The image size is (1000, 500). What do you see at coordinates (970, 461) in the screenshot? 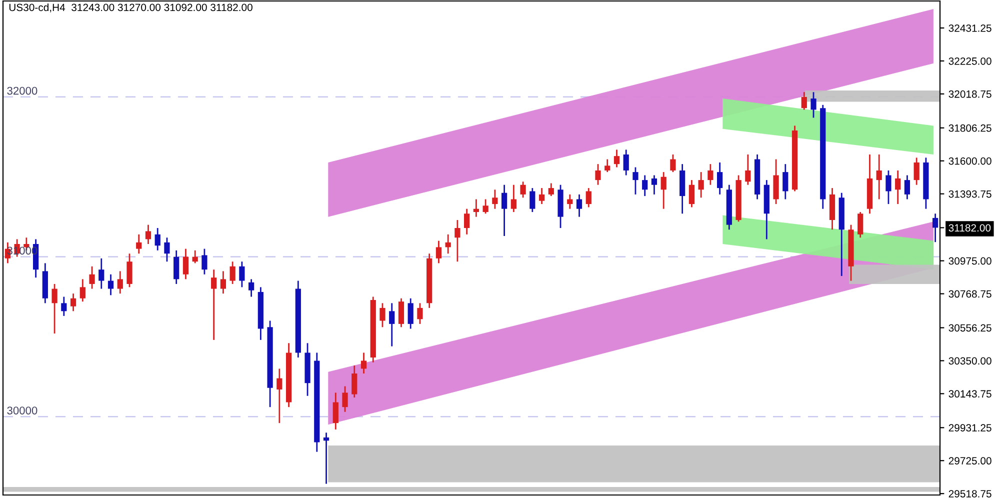
I see `y-tick-label: 29725.00` at bounding box center [970, 461].